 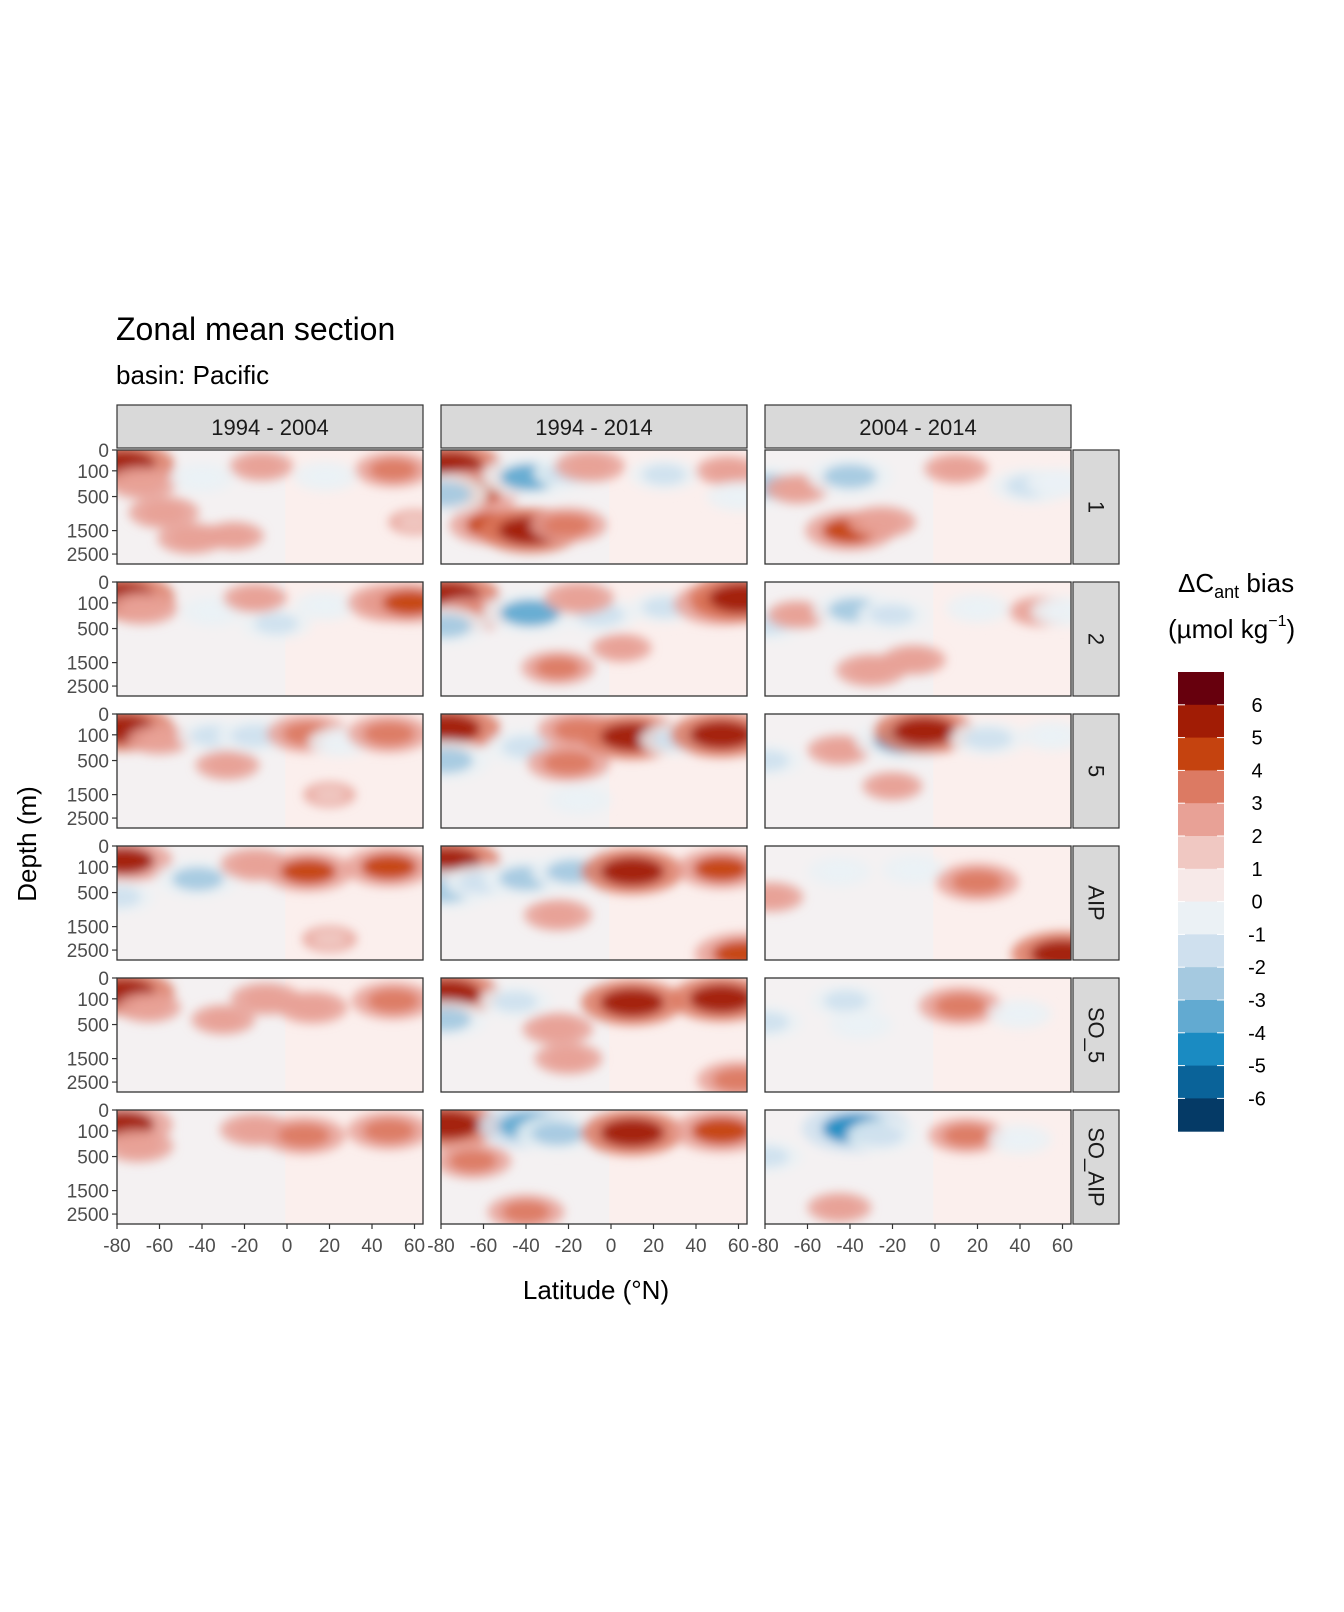 What do you see at coordinates (1231, 628) in the screenshot?
I see `legend-unit: (µmol kg−1)` at bounding box center [1231, 628].